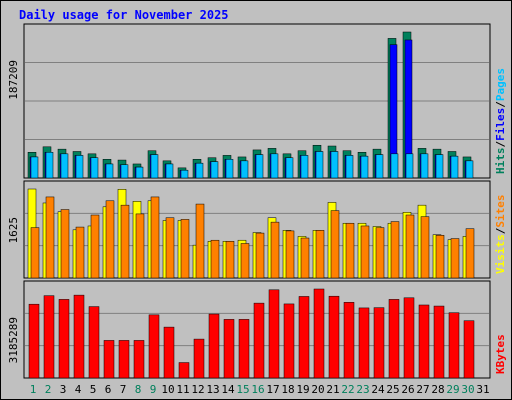 This screenshot has height=400, width=512. I want to click on x-tick-label: 12, so click(197, 389).